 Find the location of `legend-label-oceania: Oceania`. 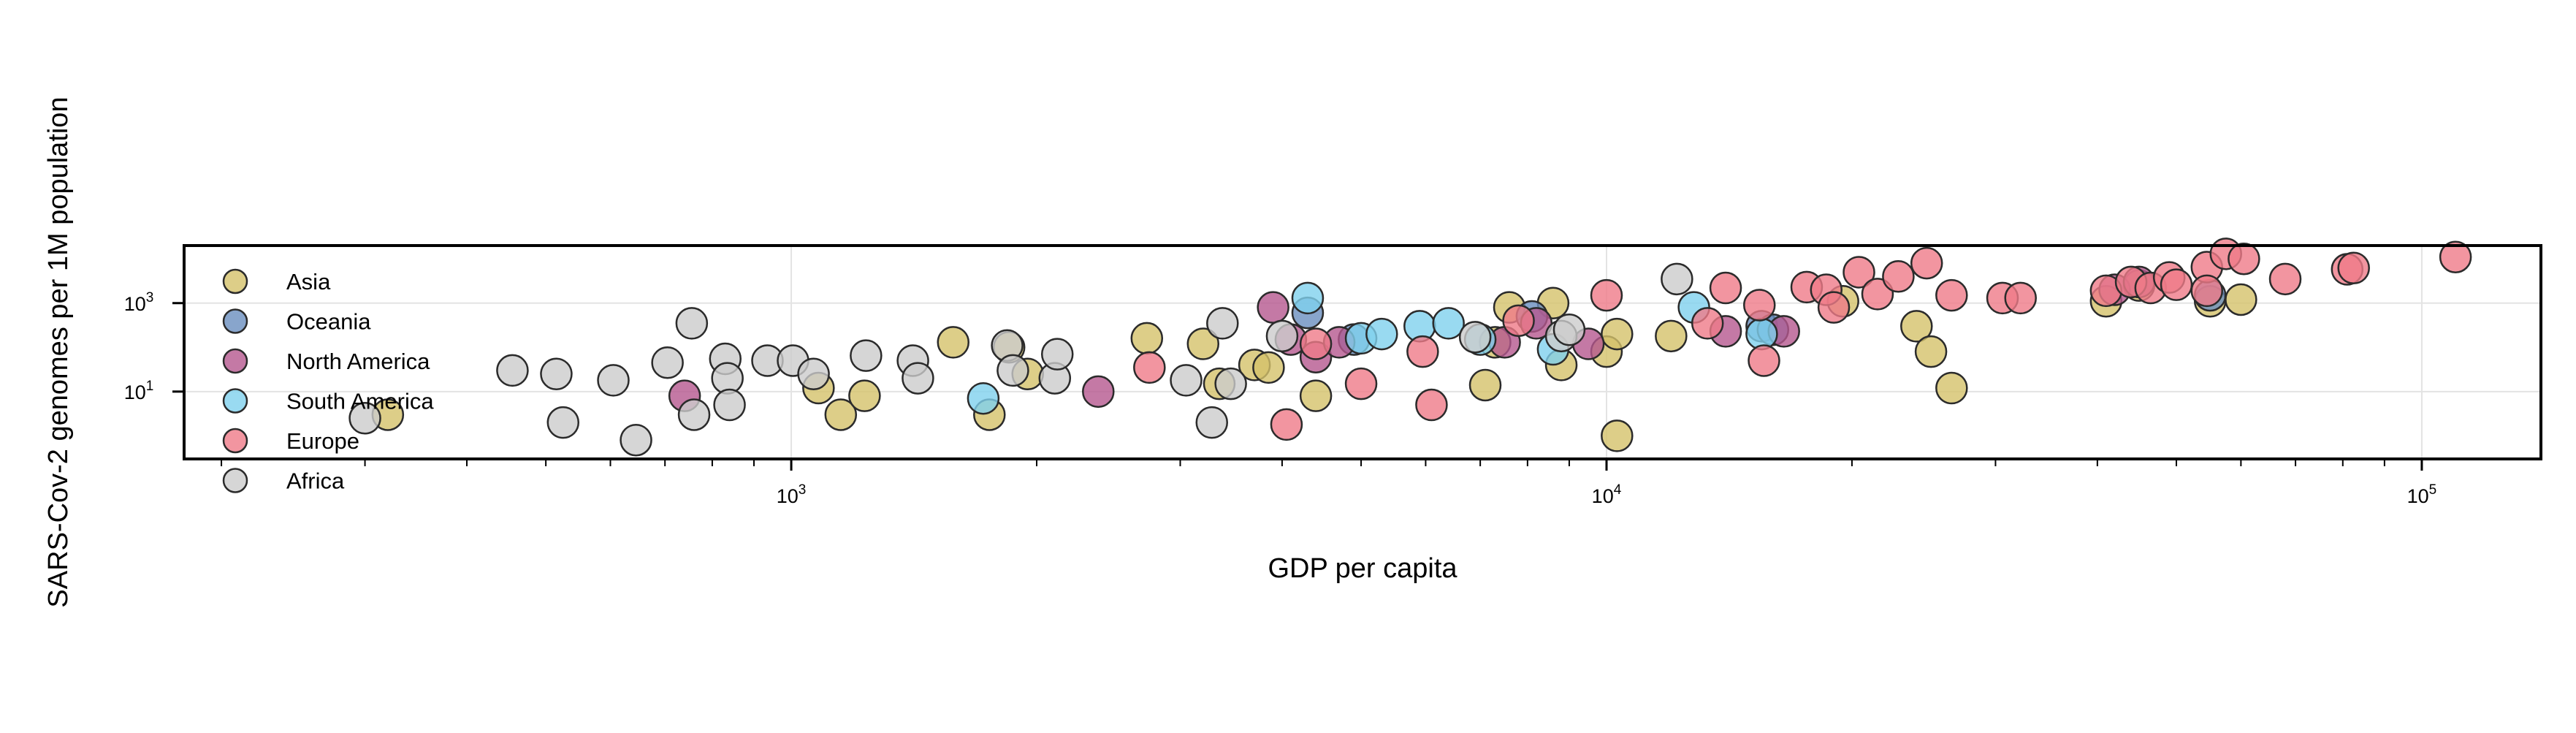

legend-label-oceania: Oceania is located at coordinates (329, 322).